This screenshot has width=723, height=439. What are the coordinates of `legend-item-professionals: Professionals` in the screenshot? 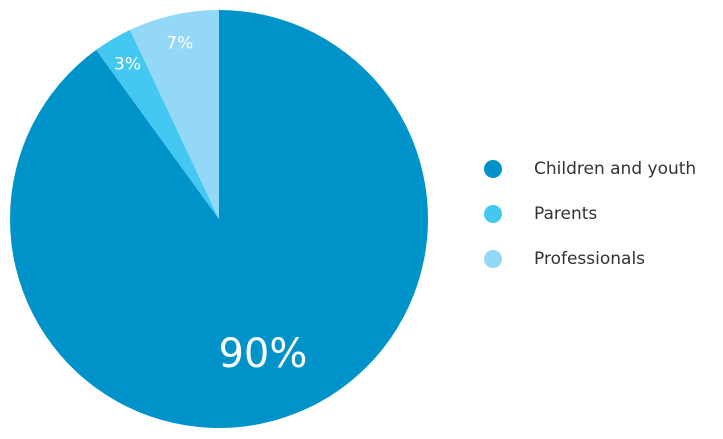 It's located at (602, 259).